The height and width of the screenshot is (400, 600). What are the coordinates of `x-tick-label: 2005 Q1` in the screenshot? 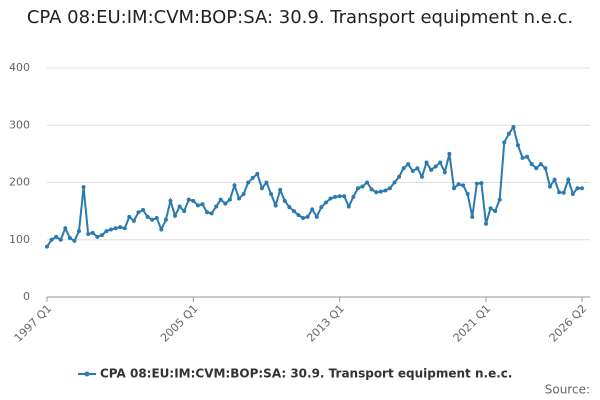 It's located at (179, 323).